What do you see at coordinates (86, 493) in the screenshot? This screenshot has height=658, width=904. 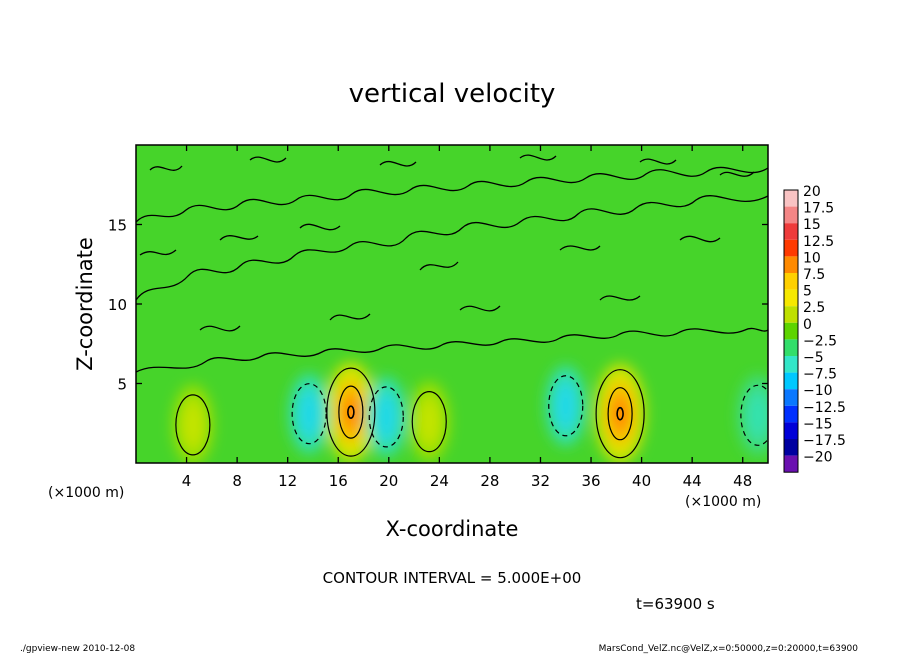 I see `x-unit-left: (×1000 m)` at bounding box center [86, 493].